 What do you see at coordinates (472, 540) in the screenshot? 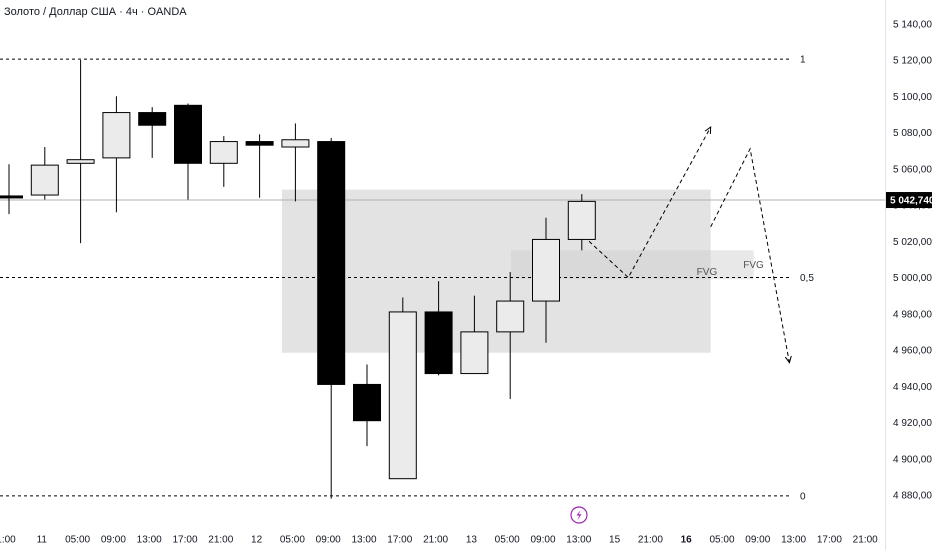
I see `x-tick-label: 13` at bounding box center [472, 540].